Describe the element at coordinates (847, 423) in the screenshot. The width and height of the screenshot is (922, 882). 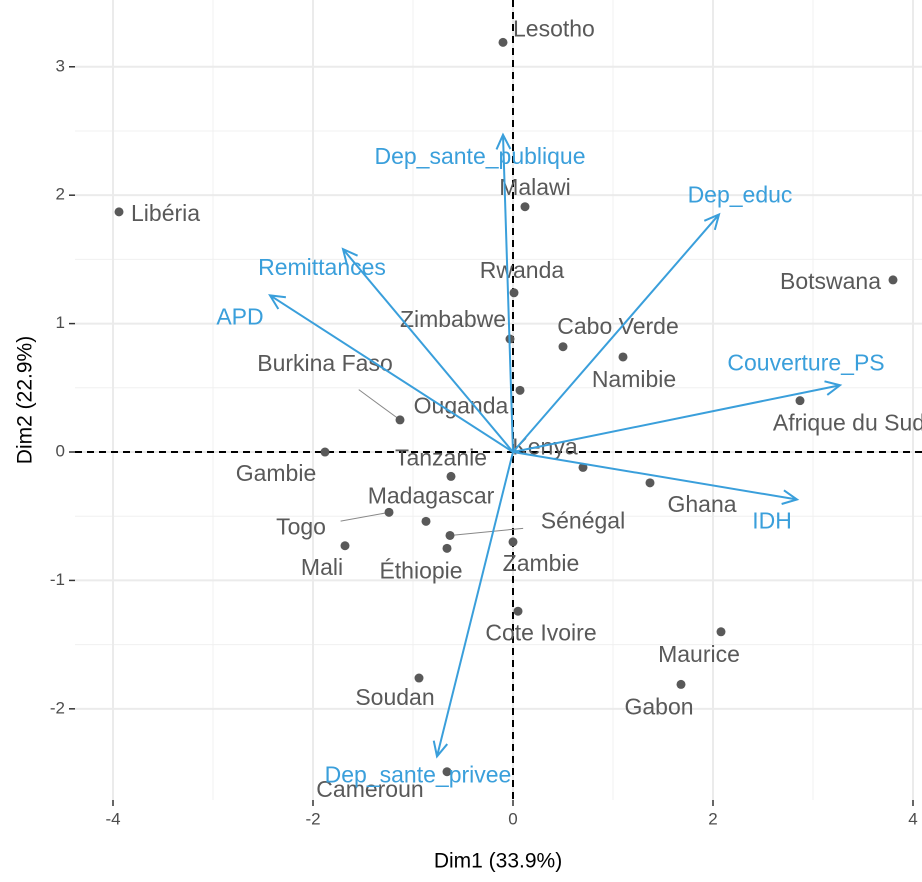
I see `point-label: Afrique du Sud` at that location.